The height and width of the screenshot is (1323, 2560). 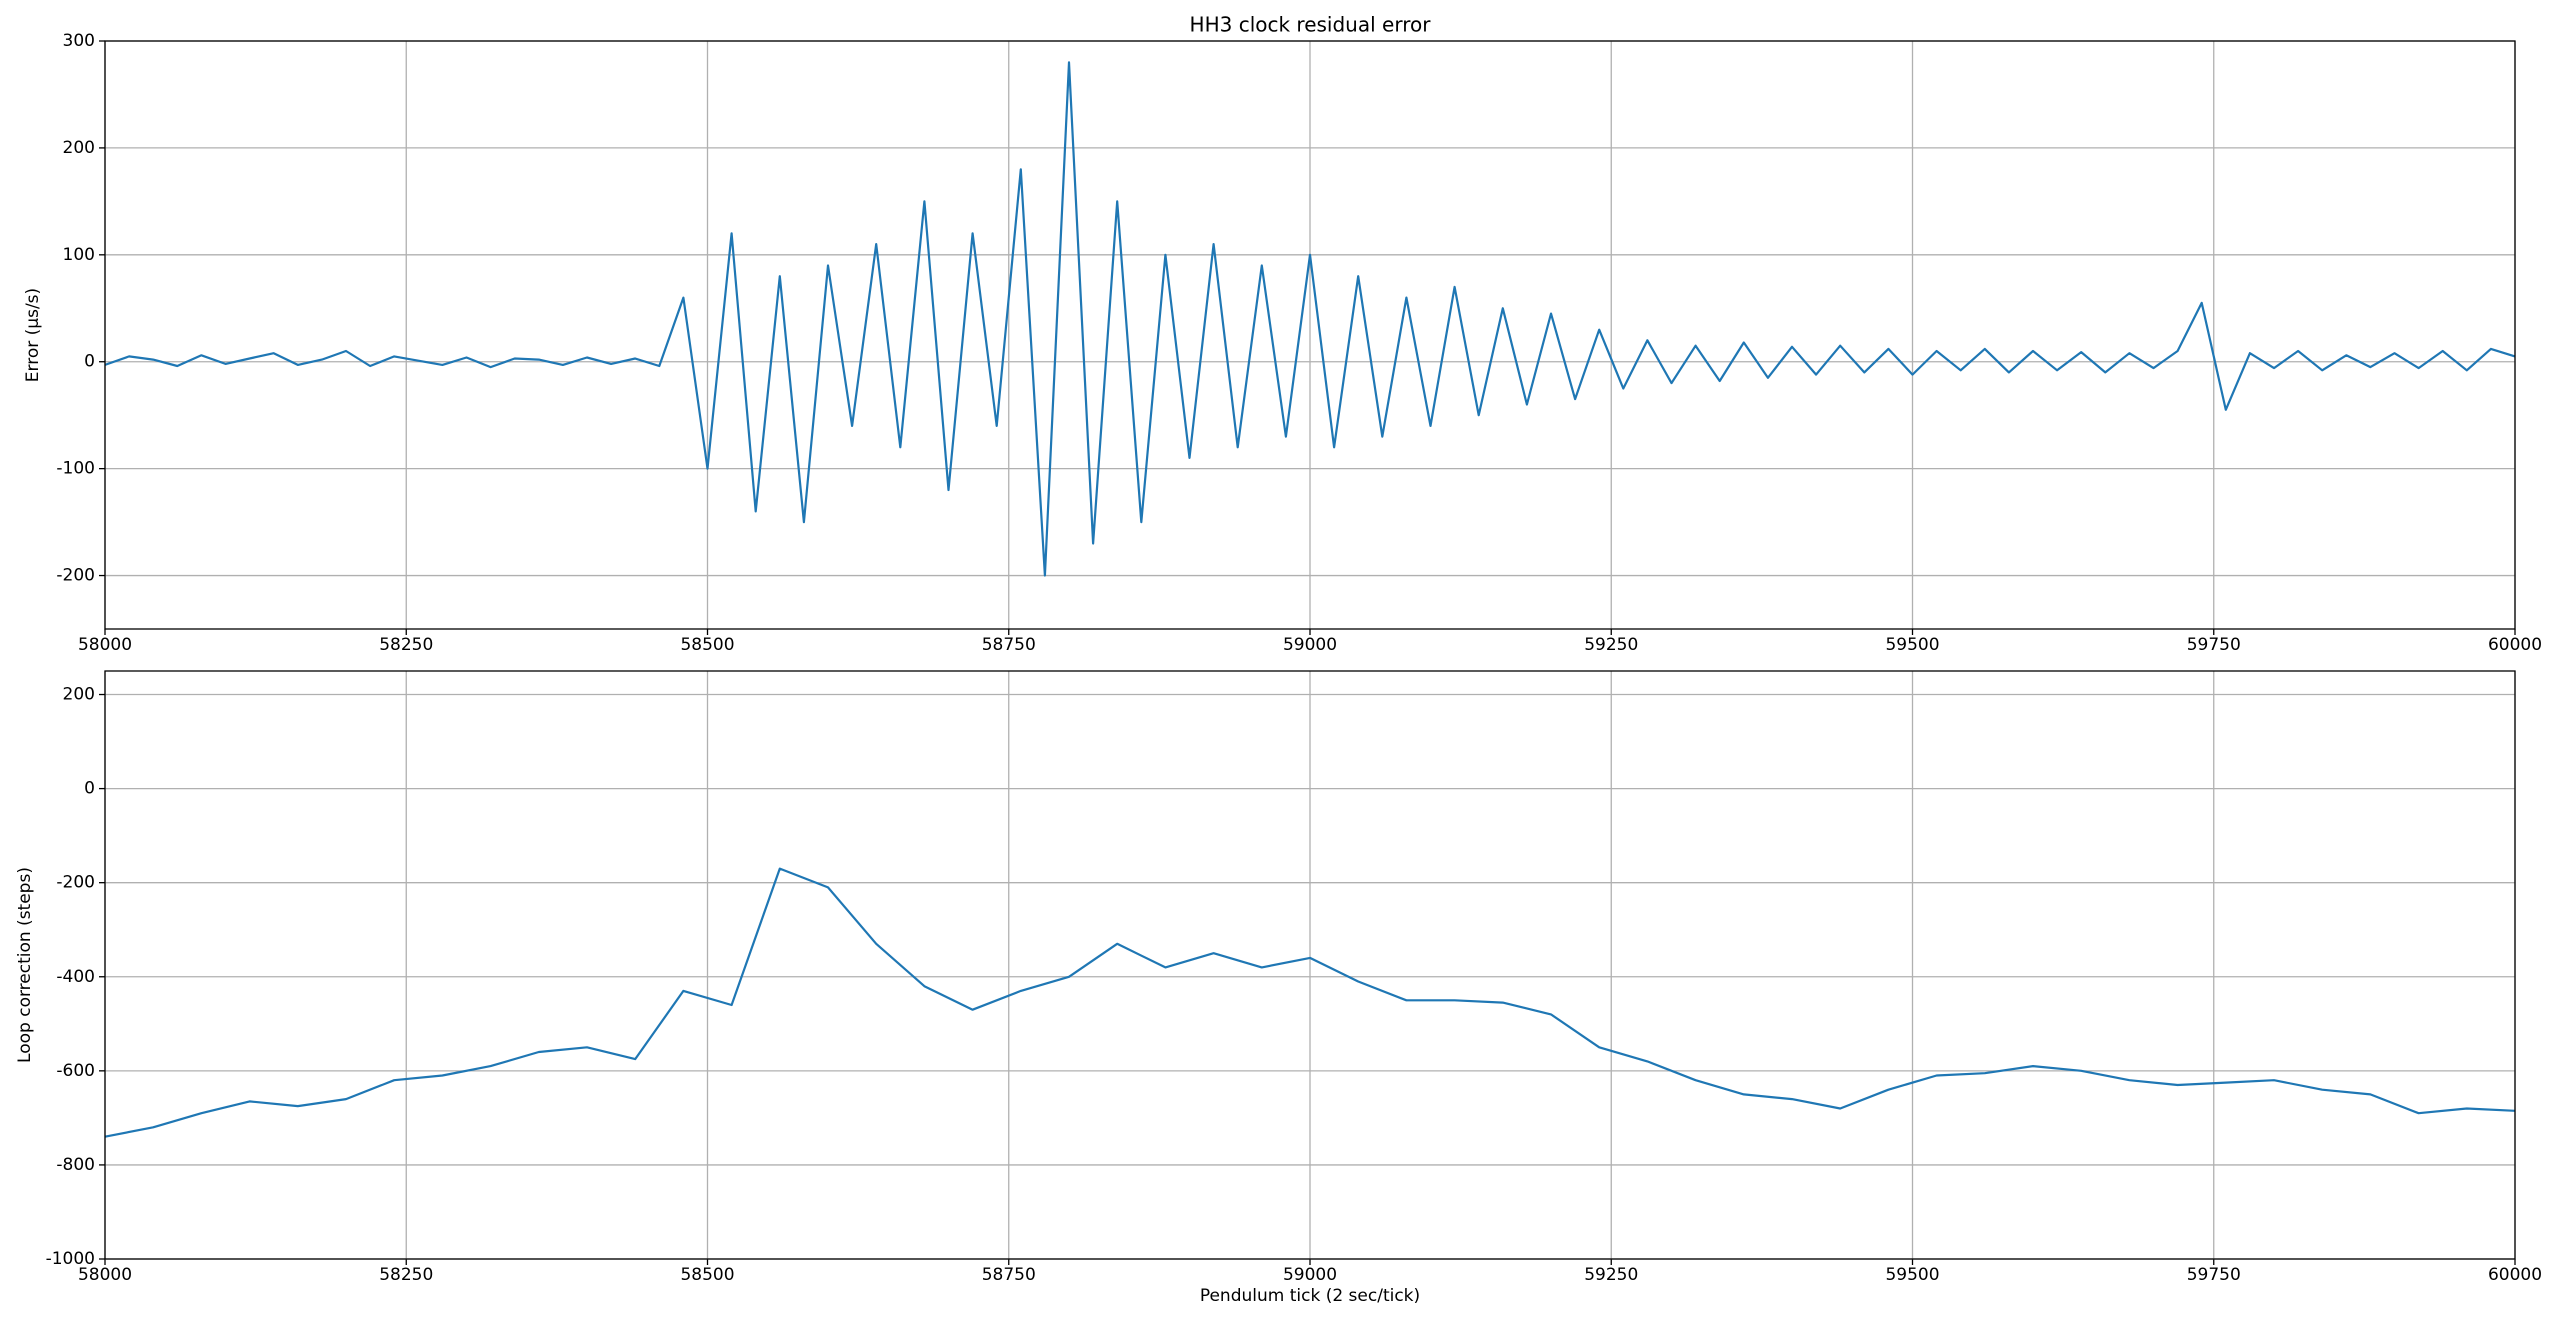 I want to click on y-tick-label: -1000, so click(x=70, y=1259).